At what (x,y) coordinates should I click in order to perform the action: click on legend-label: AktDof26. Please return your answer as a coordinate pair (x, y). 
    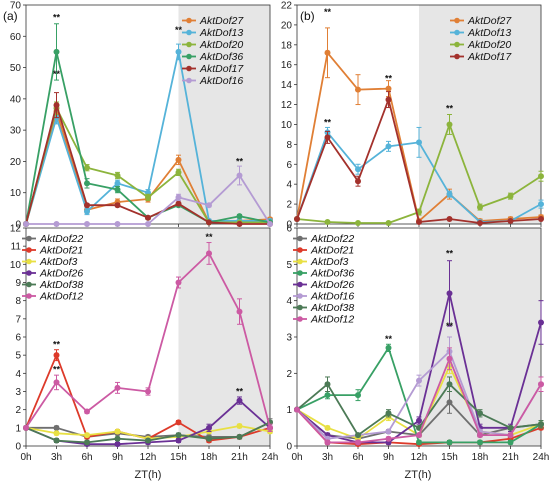
    Looking at the image, I should click on (332, 285).